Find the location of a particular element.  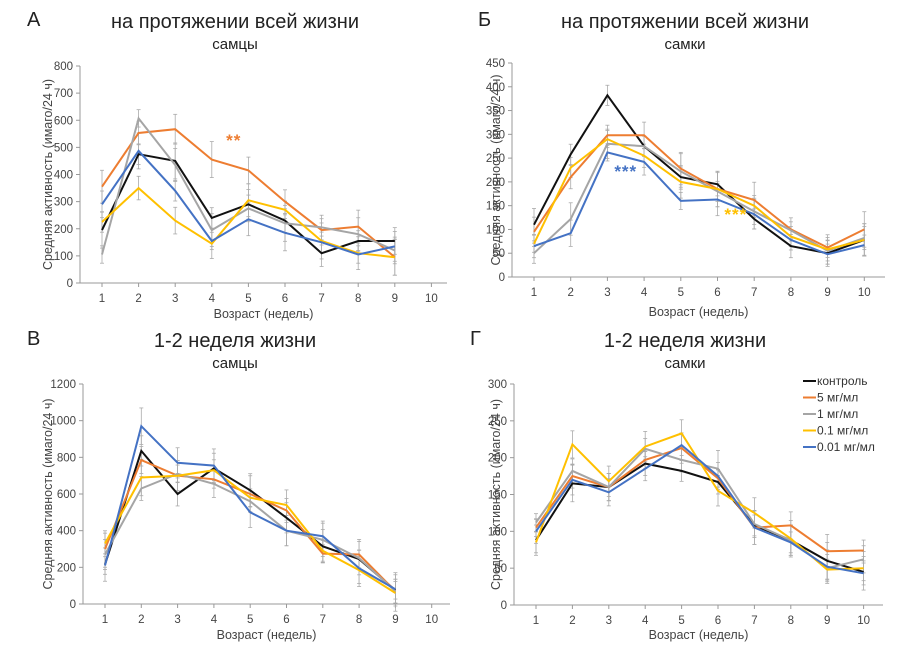

y-tick-label: 300 is located at coordinates (63, 203).